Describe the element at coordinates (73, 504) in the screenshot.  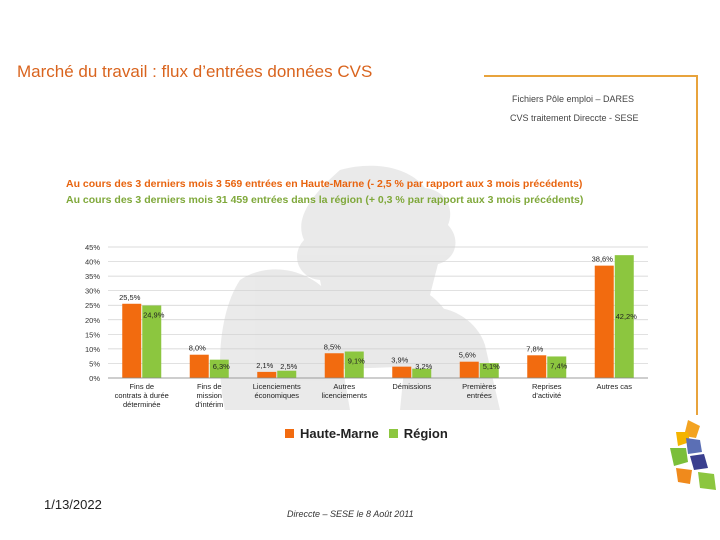
I see `slide-date: 1/13/2022` at that location.